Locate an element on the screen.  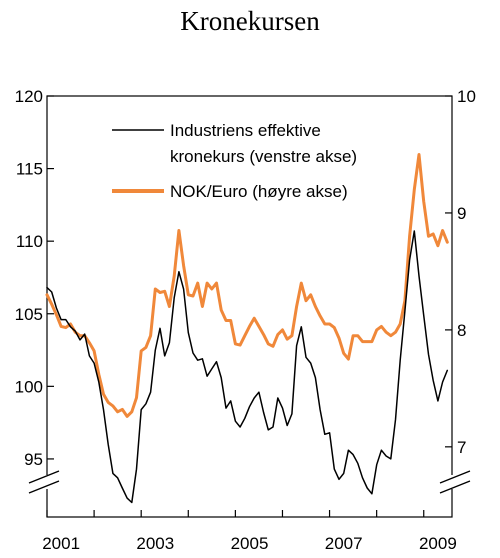
x-tick-label: 2001 is located at coordinates (61, 543).